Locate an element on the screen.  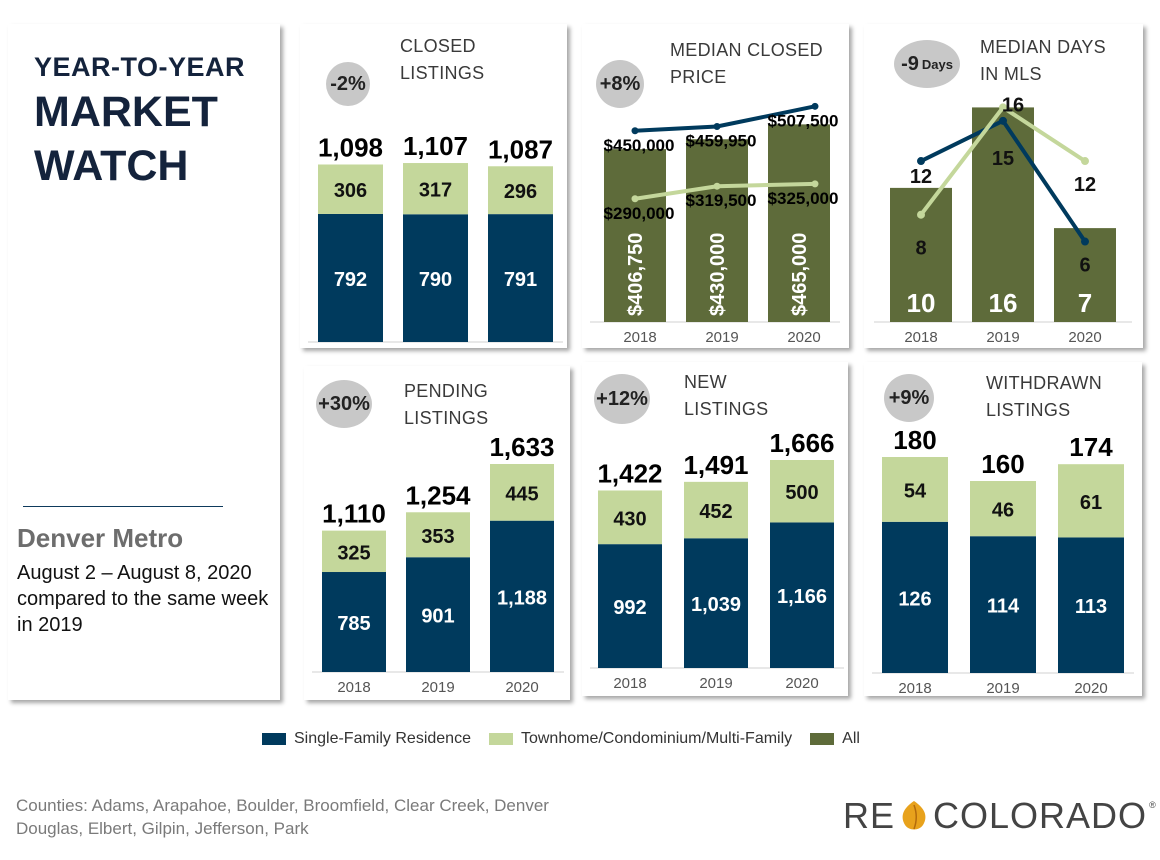
label-sfr-2018: 785 is located at coordinates (353, 624).